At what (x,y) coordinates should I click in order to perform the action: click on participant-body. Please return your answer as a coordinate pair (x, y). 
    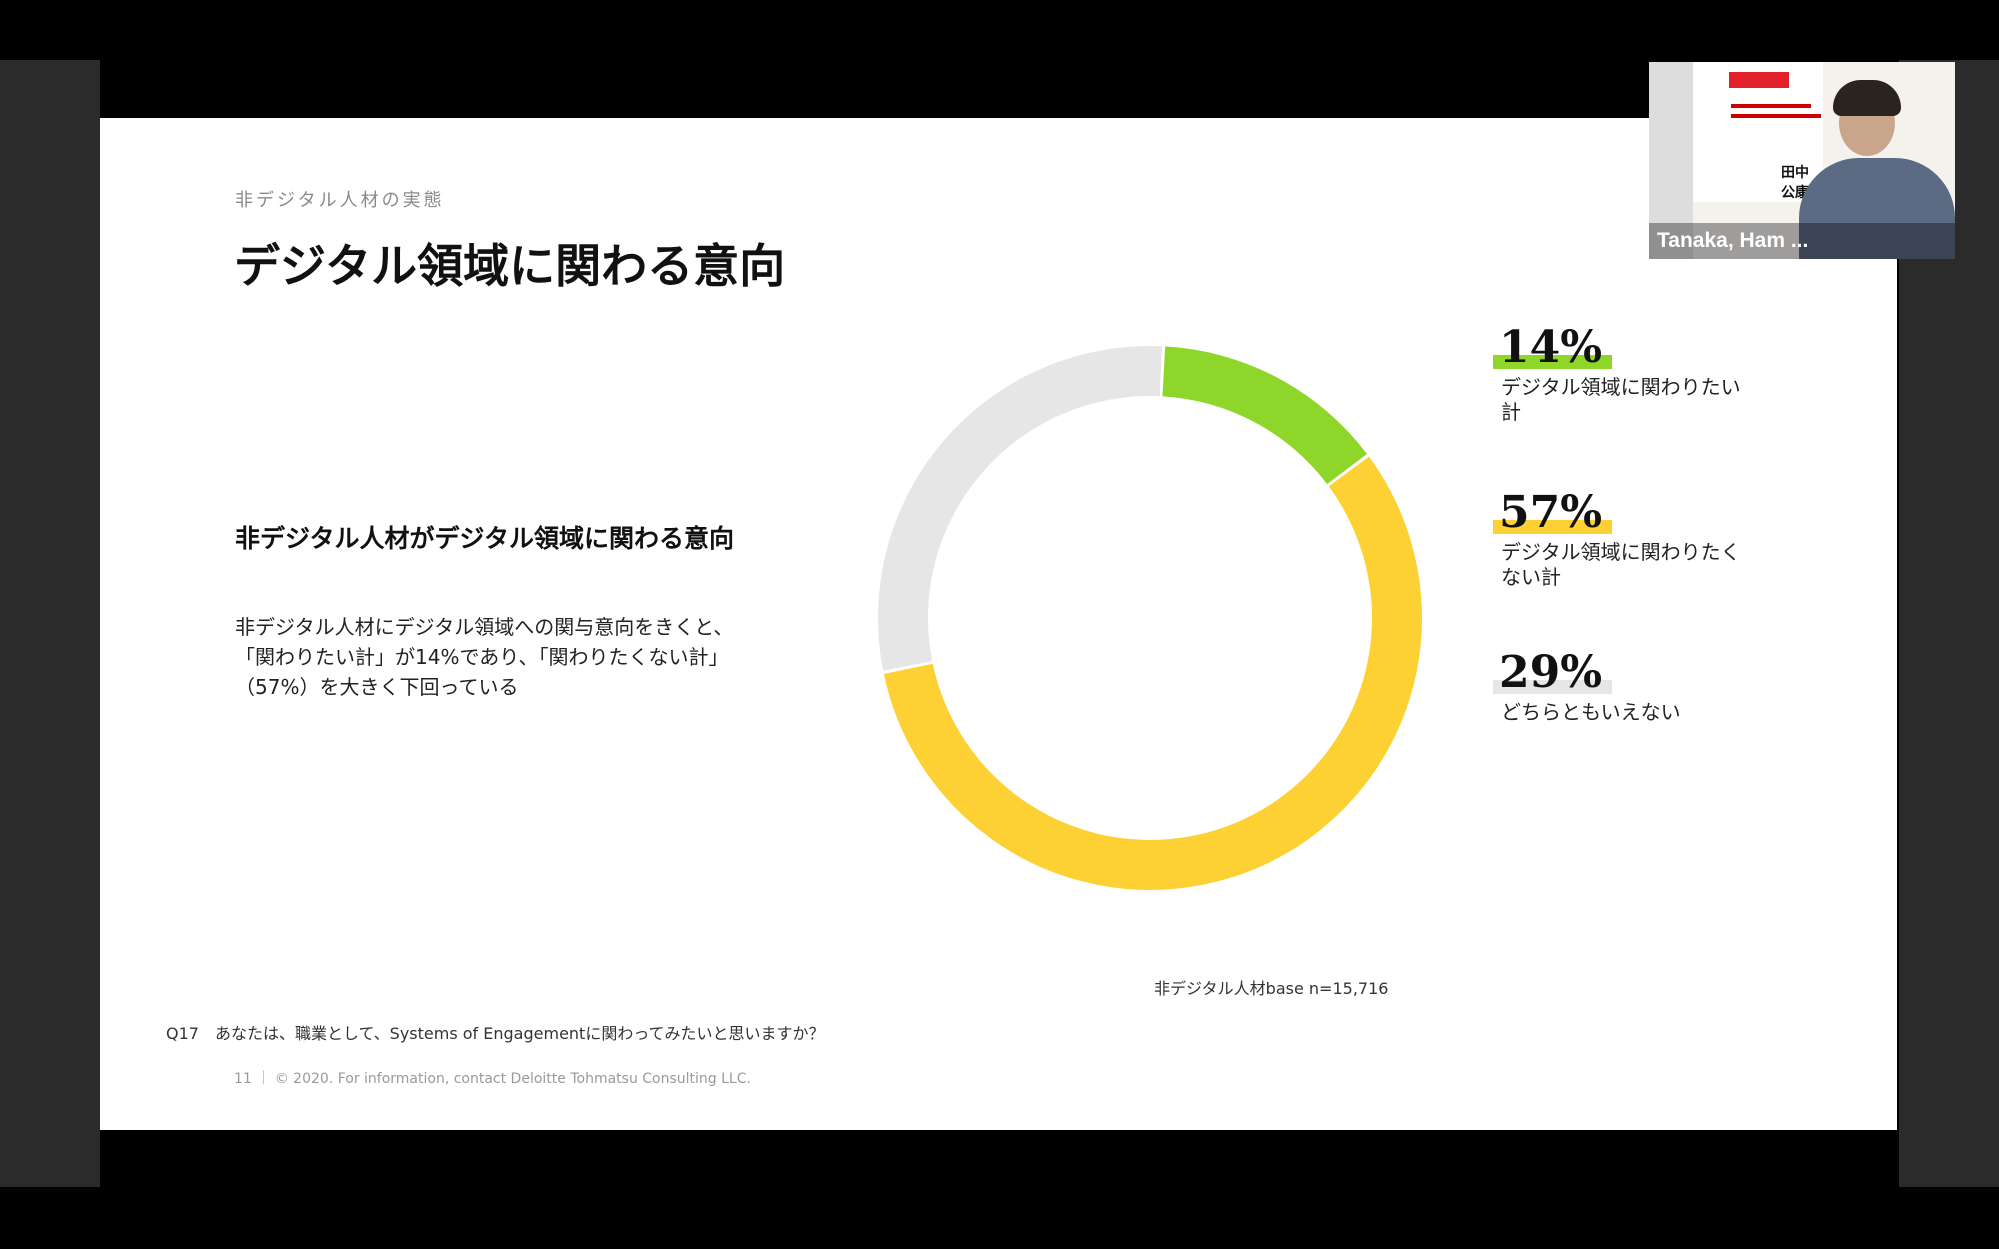
    Looking at the image, I should click on (1877, 208).